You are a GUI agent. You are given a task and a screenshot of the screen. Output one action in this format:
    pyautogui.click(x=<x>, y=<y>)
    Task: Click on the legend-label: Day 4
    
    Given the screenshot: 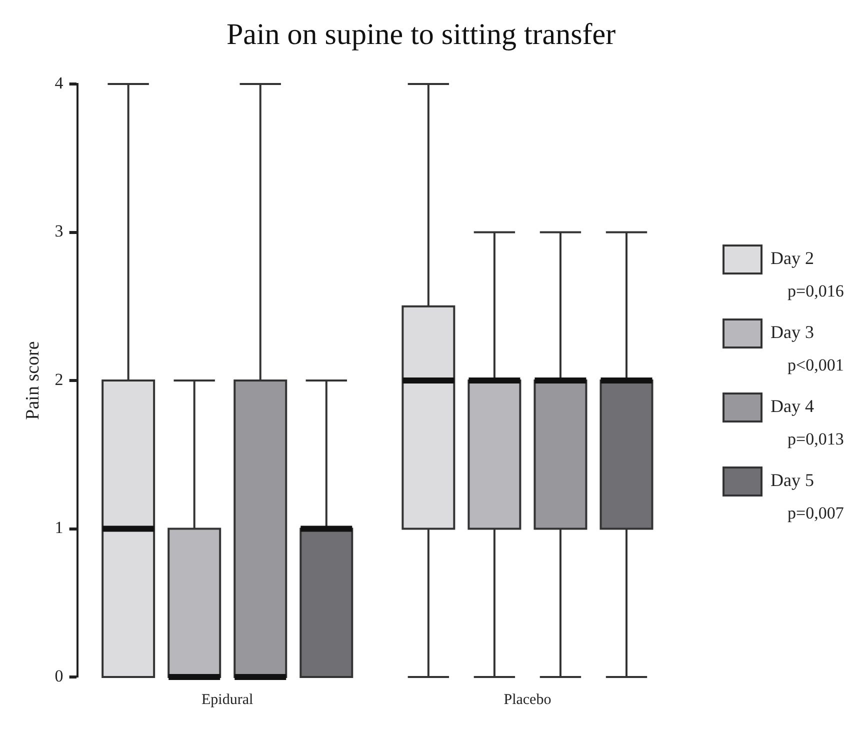 What is the action you would take?
    pyautogui.click(x=792, y=406)
    